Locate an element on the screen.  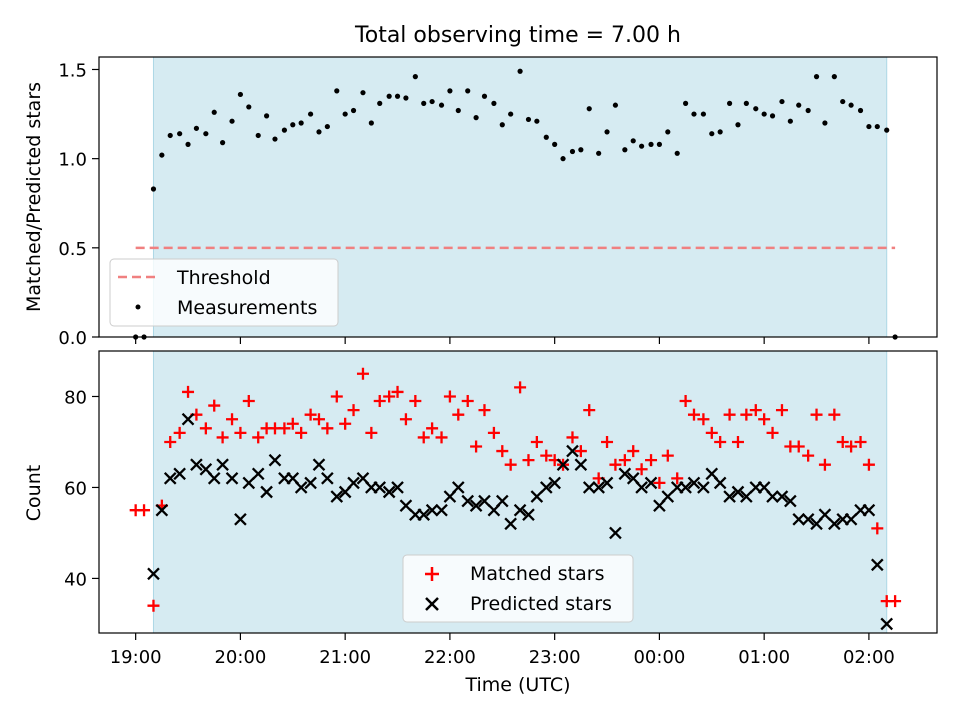
x-tick-label: 02:00 is located at coordinates (869, 657).